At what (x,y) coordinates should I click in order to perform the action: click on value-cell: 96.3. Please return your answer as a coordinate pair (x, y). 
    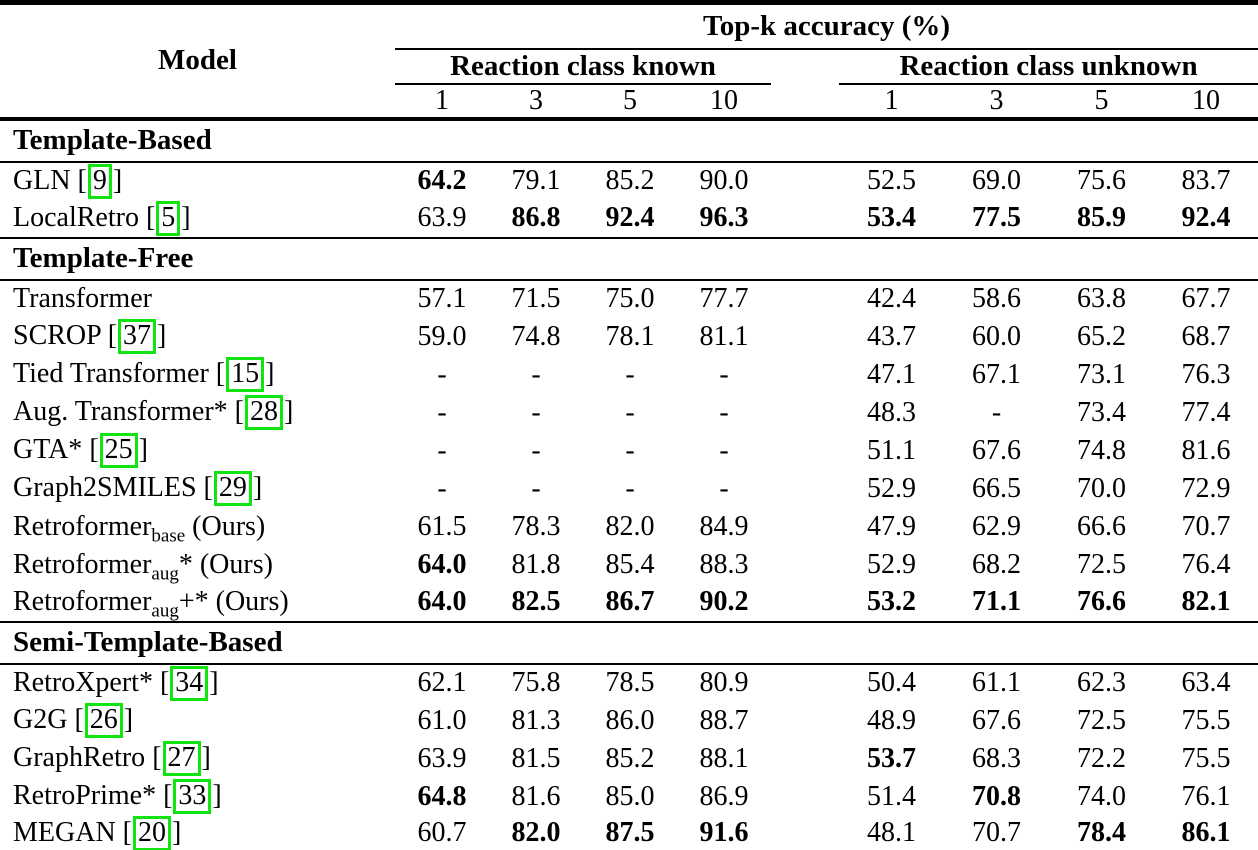
    Looking at the image, I should click on (724, 217).